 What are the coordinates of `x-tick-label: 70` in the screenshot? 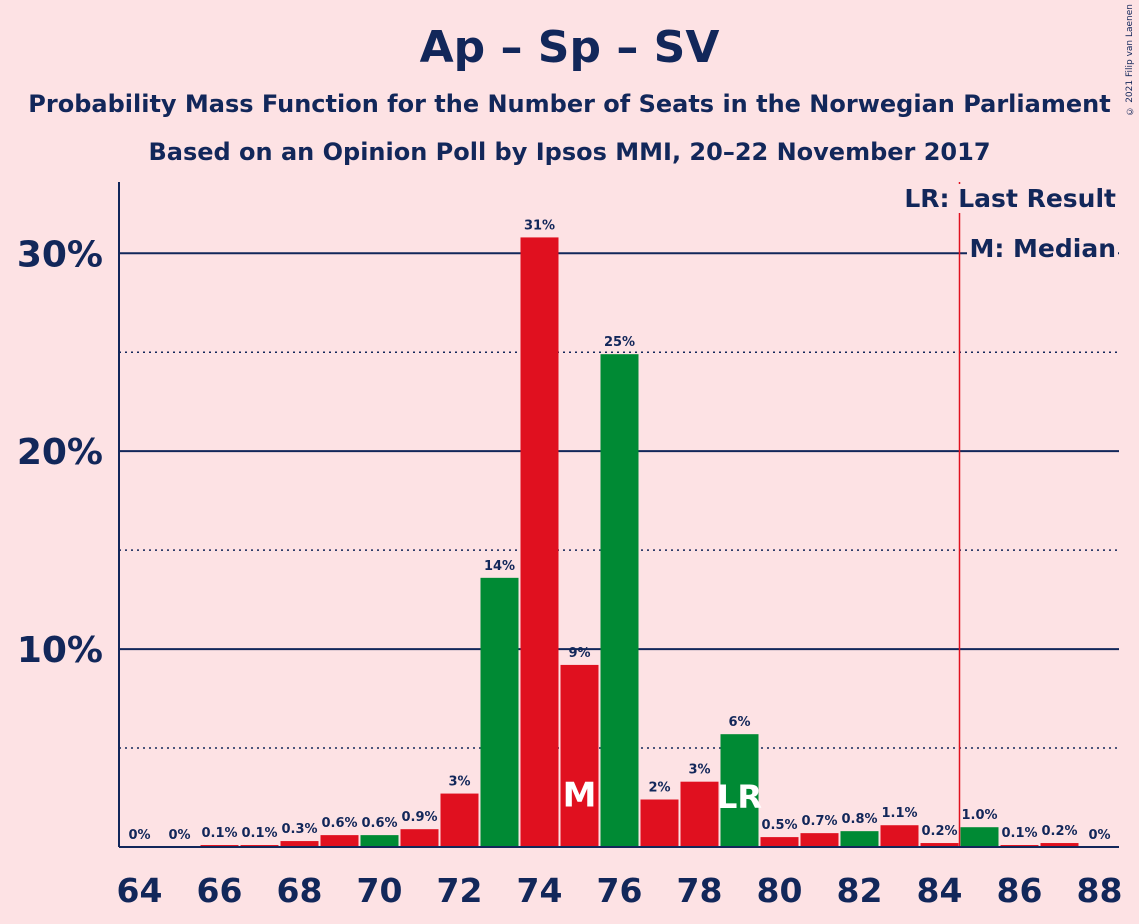 It's located at (380, 890).